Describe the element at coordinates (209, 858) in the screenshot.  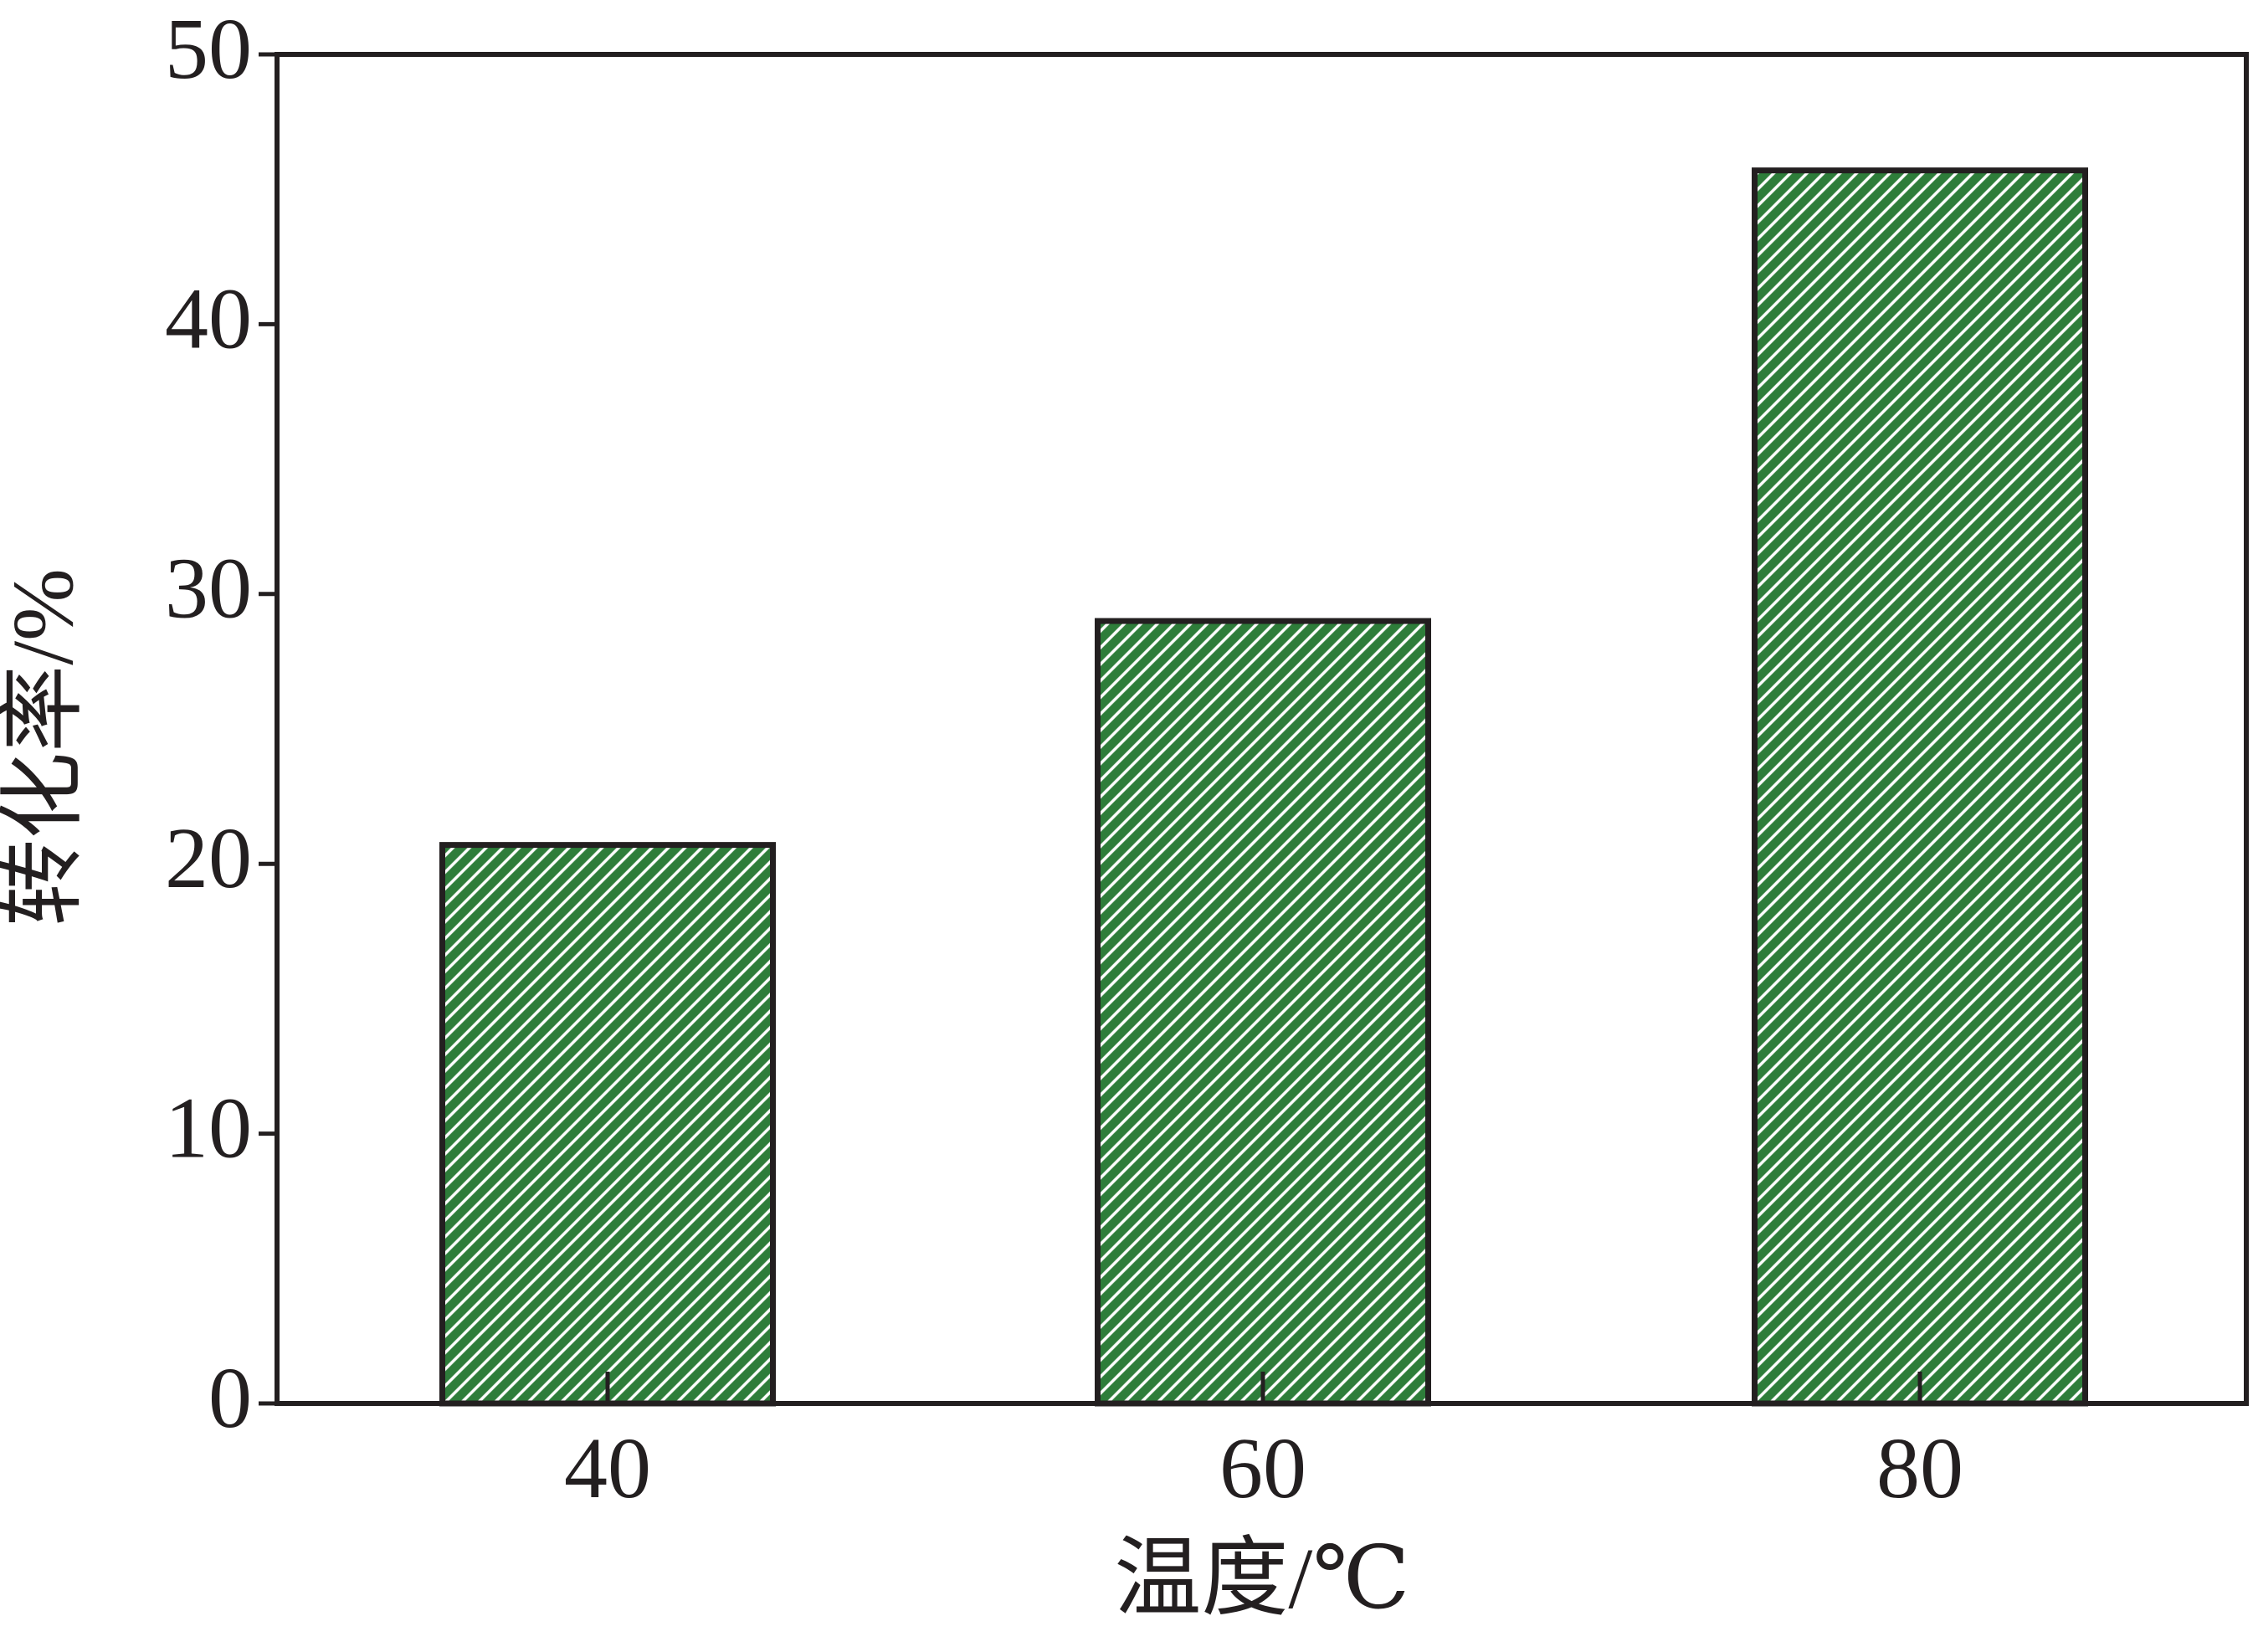
I see `y-tick-label: 20` at that location.